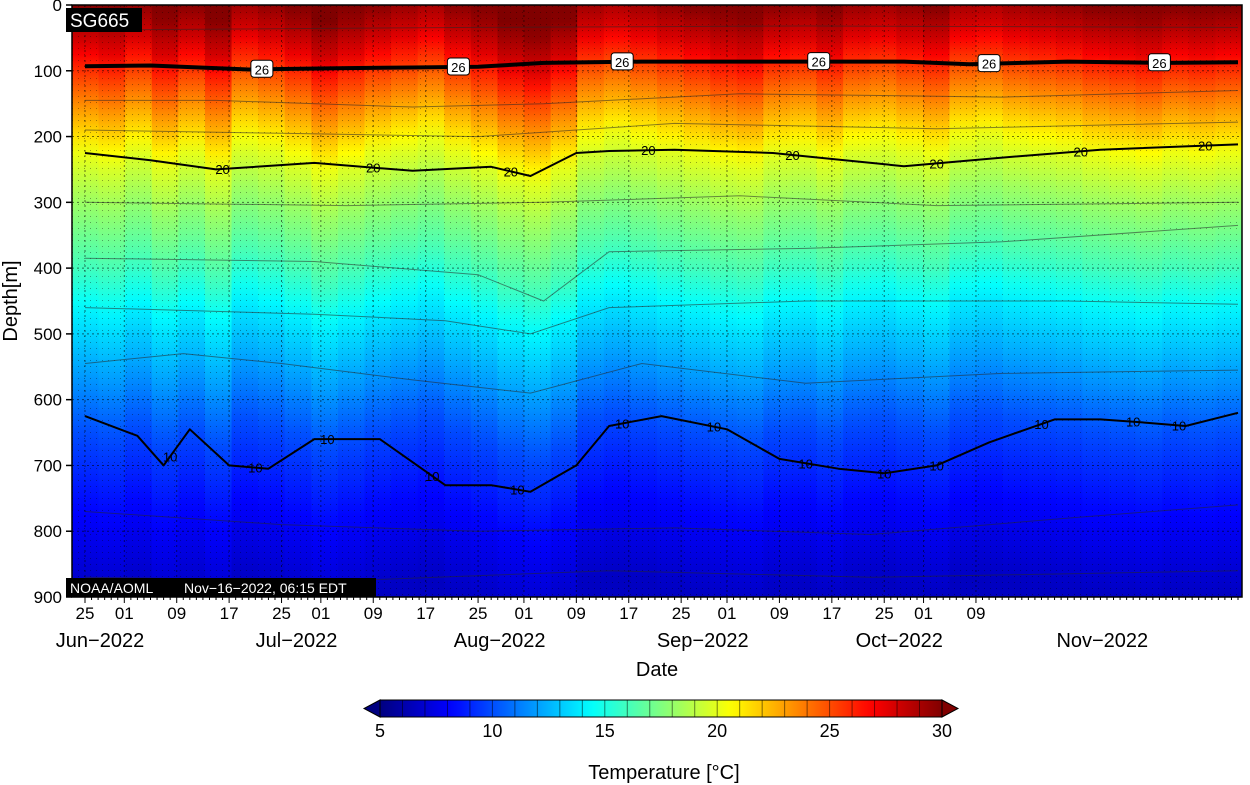 This screenshot has height=785, width=1250. What do you see at coordinates (48, 531) in the screenshot?
I see `y-tick-label: 800` at bounding box center [48, 531].